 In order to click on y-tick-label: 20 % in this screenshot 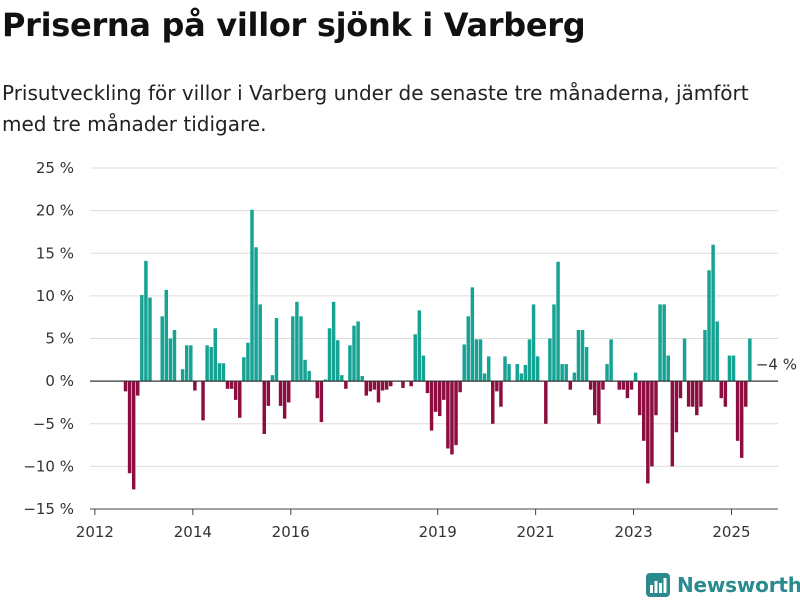, I will do `click(55, 211)`.